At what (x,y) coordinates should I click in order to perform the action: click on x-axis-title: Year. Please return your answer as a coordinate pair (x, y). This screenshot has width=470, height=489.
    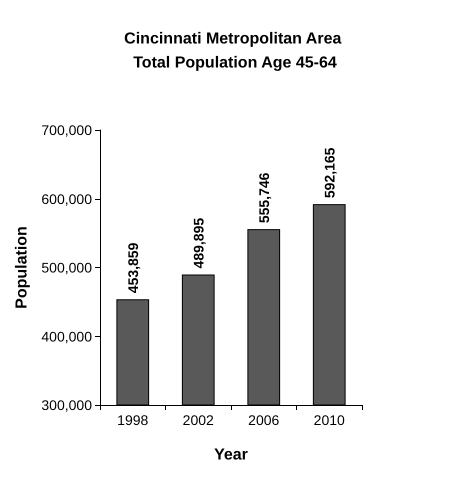
    Looking at the image, I should click on (231, 455).